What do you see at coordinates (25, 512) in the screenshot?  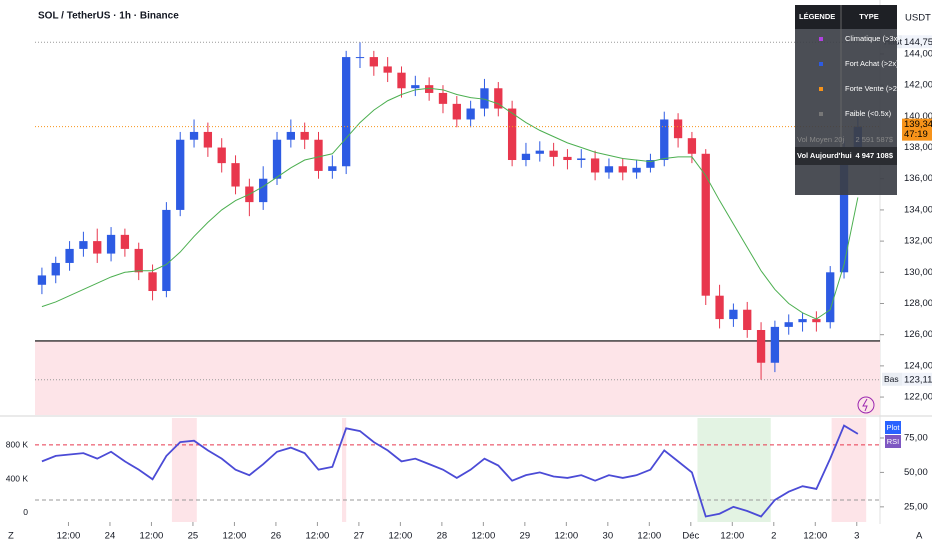 I see `volume-tick-label: 0` at bounding box center [25, 512].